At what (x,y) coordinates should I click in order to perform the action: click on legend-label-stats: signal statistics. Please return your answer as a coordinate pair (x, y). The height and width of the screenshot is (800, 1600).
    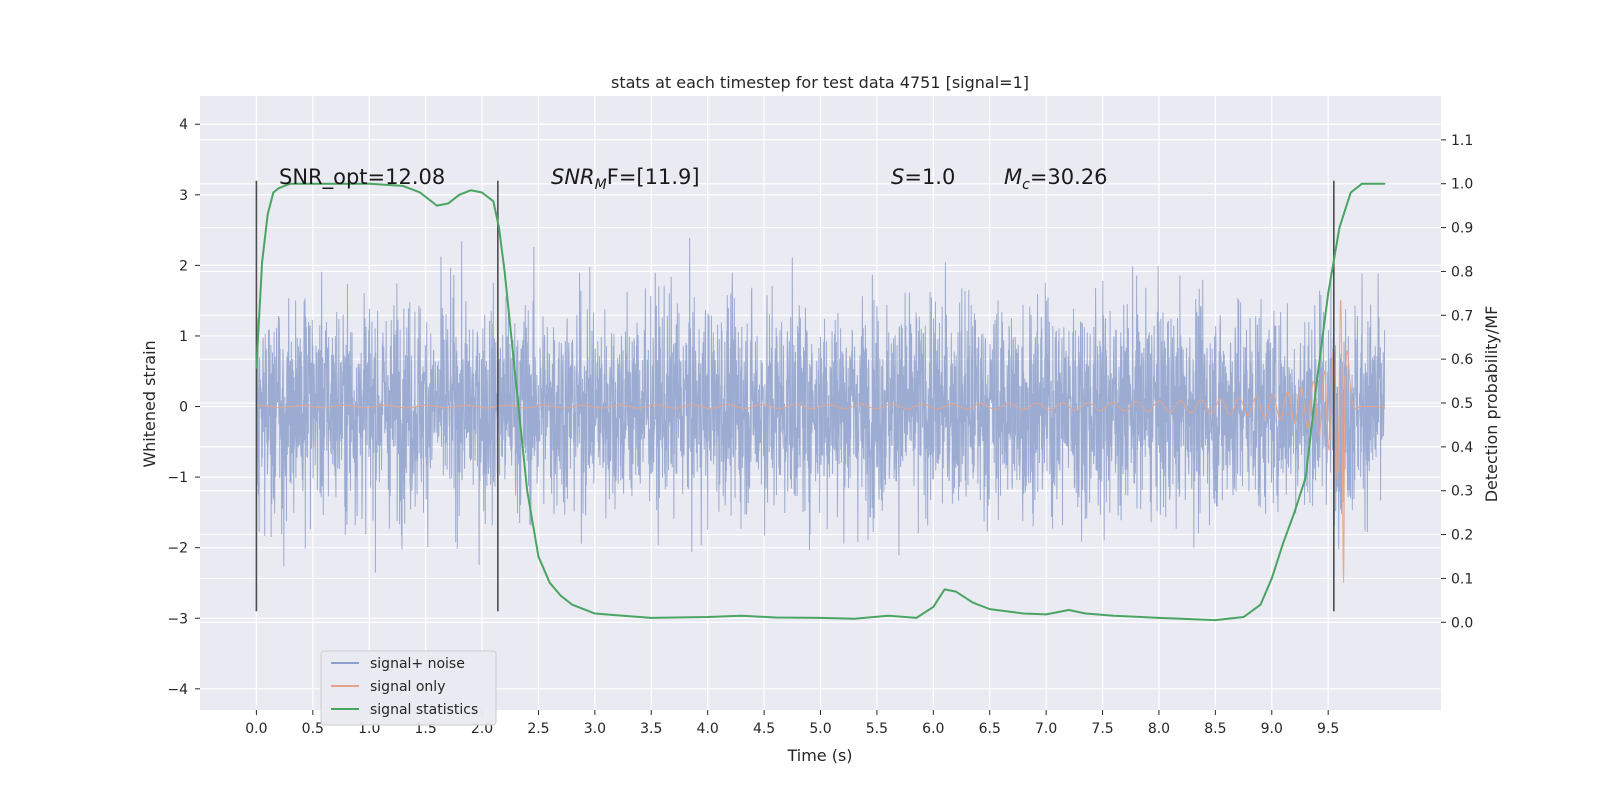
    Looking at the image, I should click on (424, 710).